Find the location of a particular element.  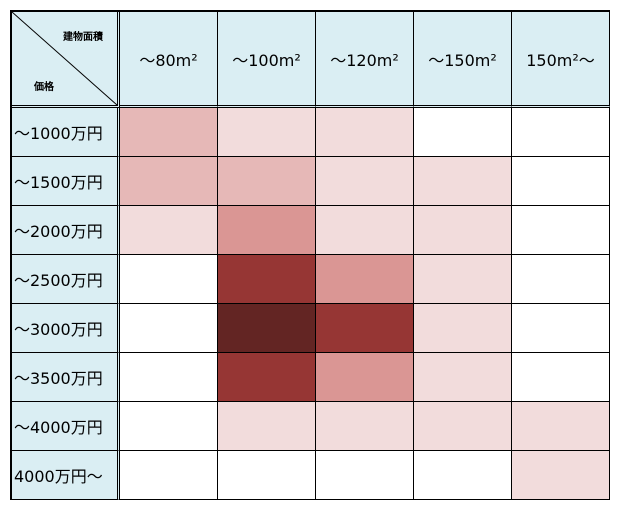

corner-cell: 建物面積 価格 is located at coordinates (66, 60).